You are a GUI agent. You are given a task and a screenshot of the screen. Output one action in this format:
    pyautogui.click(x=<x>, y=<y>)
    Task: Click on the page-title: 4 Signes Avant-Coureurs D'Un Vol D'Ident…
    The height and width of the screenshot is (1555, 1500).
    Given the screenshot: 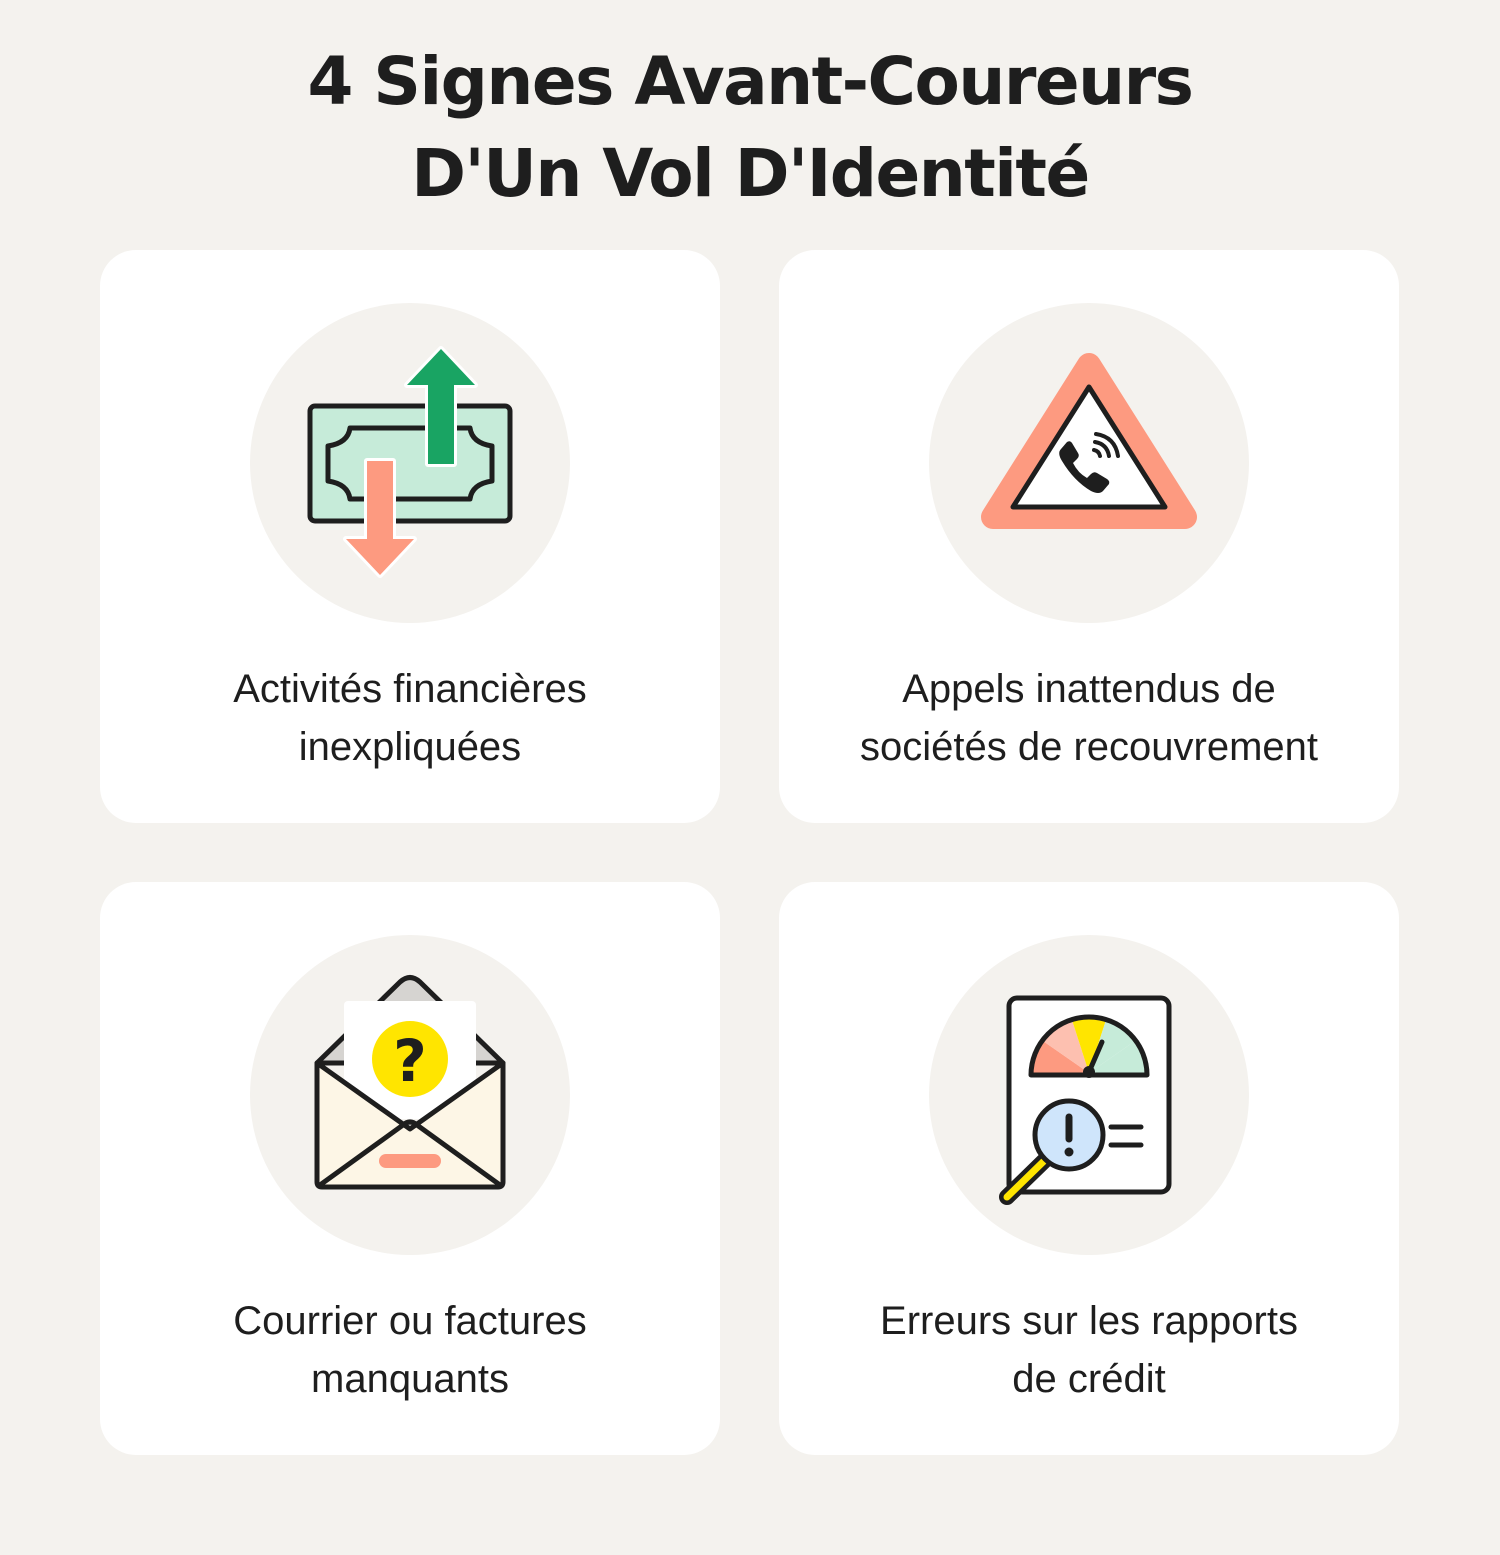 What is the action you would take?
    pyautogui.click(x=750, y=128)
    